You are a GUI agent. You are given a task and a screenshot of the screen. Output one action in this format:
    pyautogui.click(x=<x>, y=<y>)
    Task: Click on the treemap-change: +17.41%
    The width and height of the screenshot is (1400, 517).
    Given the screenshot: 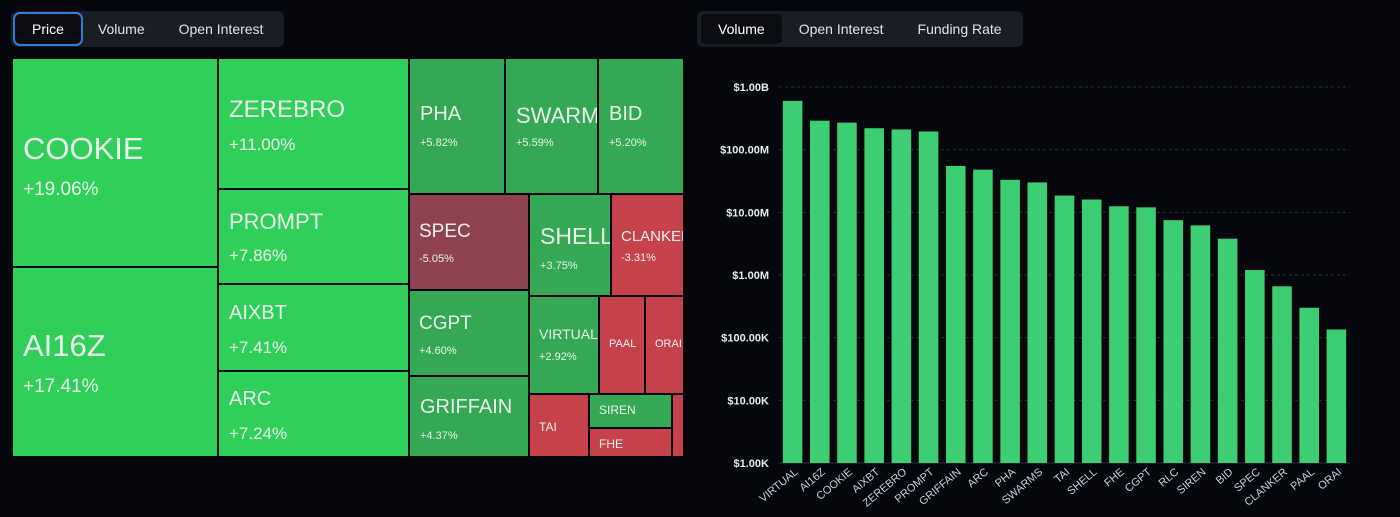 What is the action you would take?
    pyautogui.click(x=61, y=386)
    